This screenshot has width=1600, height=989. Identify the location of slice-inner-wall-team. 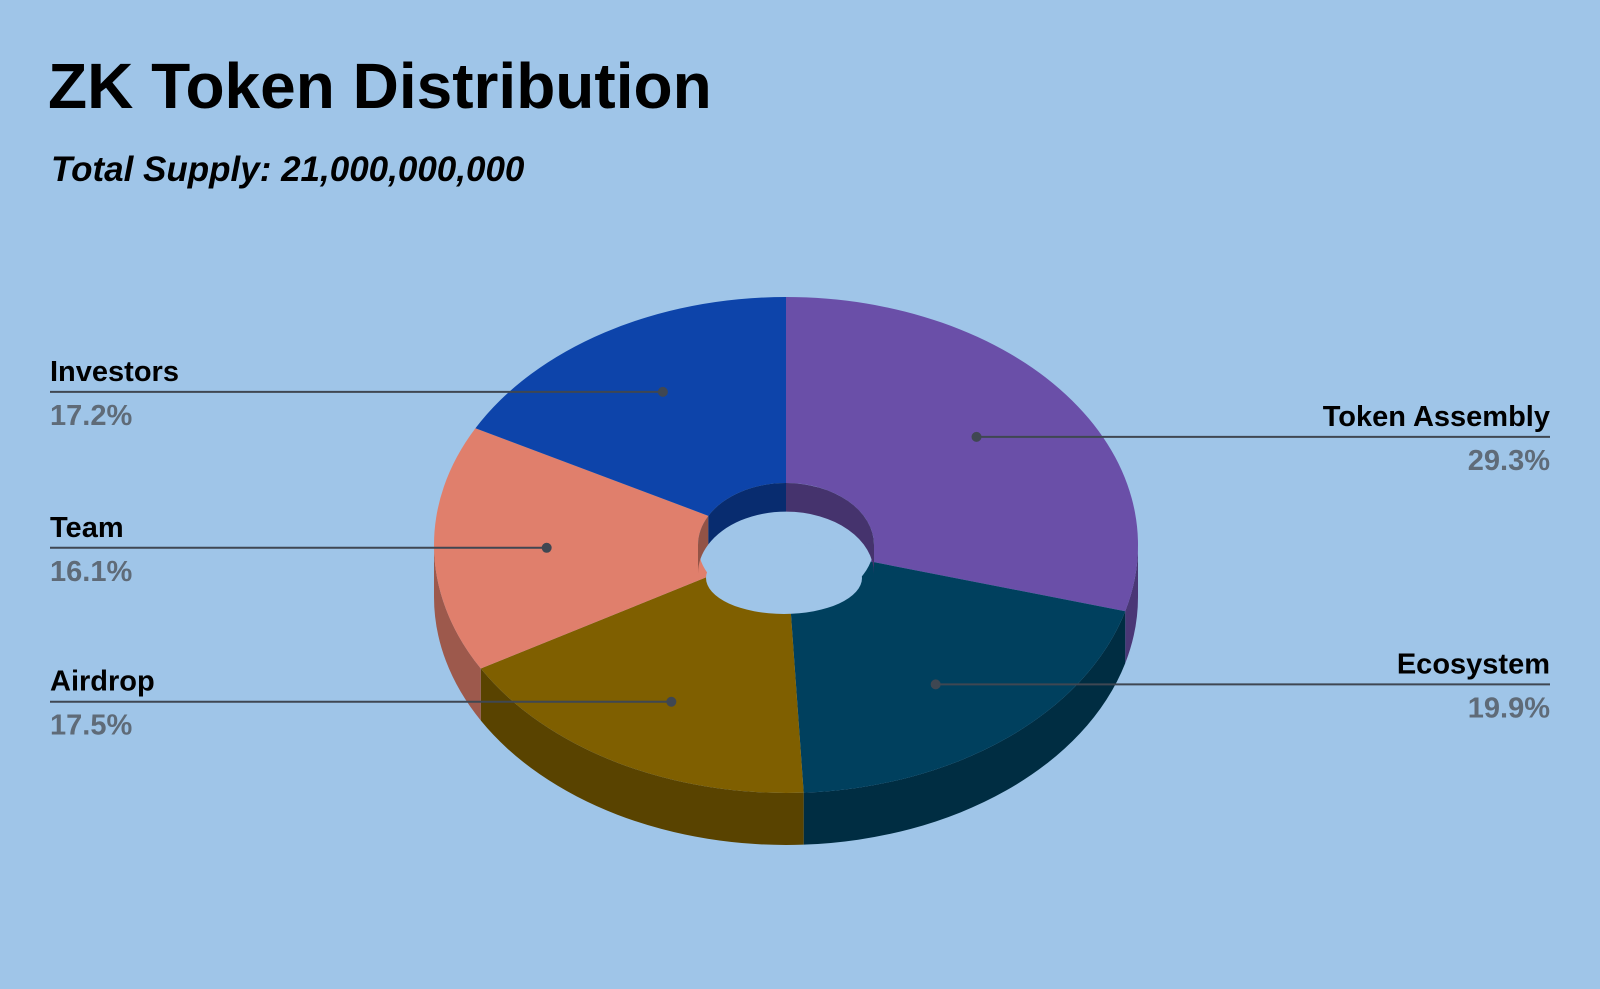
(703, 544).